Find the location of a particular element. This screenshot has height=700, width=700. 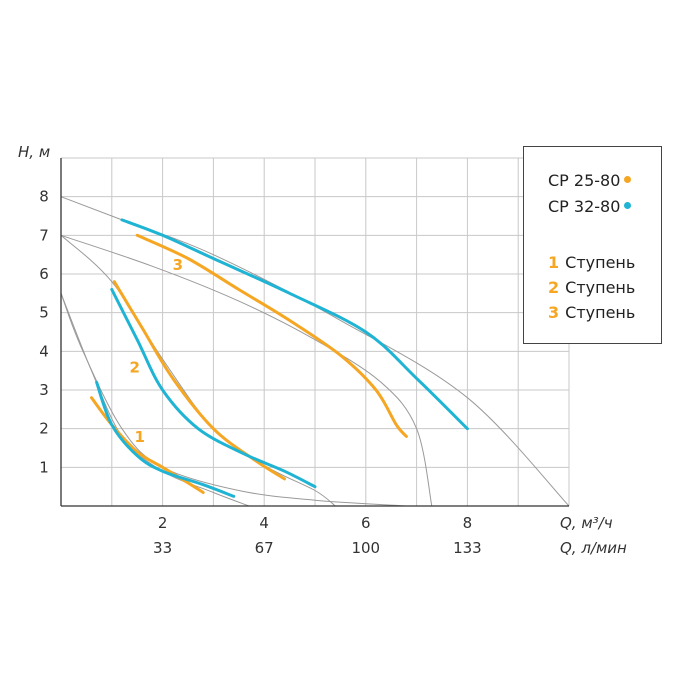

legend-item-cp25: CP 25-80 is located at coordinates (590, 180).